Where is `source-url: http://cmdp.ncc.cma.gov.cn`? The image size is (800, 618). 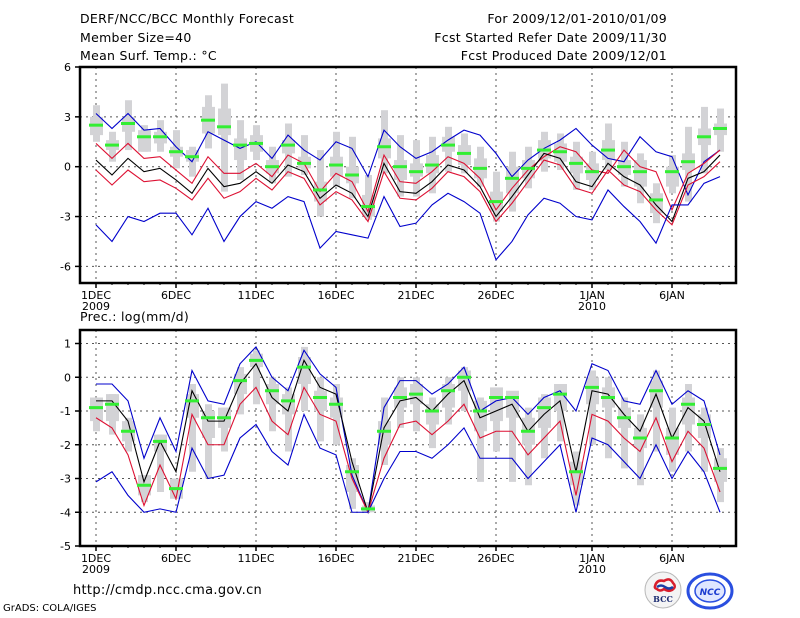
source-url: http://cmdp.ncc.cma.gov.cn is located at coordinates (168, 590).